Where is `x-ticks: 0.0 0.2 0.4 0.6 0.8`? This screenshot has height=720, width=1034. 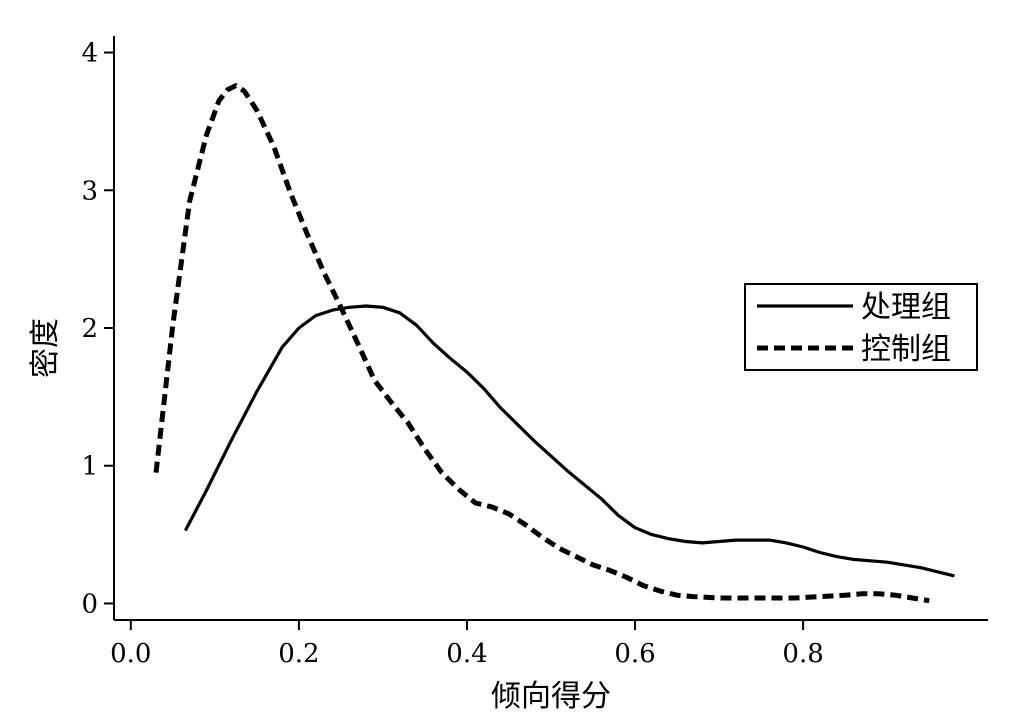 x-ticks: 0.0 0.2 0.4 0.6 0.8 is located at coordinates (467, 644).